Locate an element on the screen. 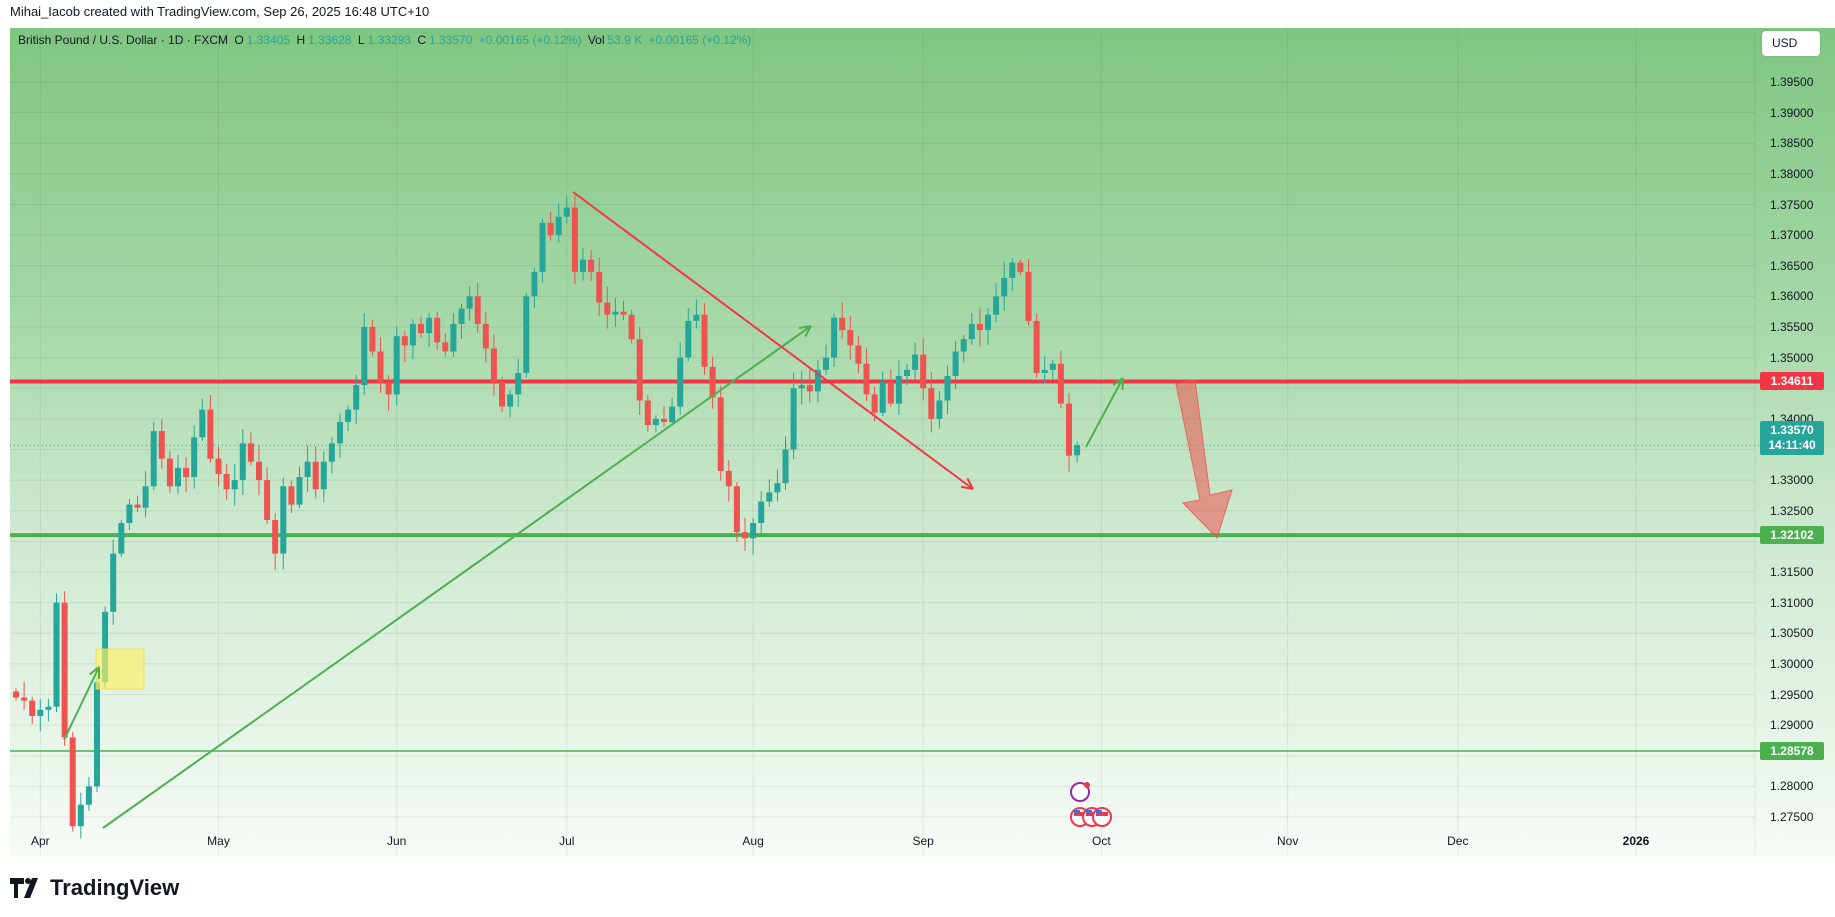 The width and height of the screenshot is (1835, 917). bar-countdown: 14:11:40 is located at coordinates (1792, 444).